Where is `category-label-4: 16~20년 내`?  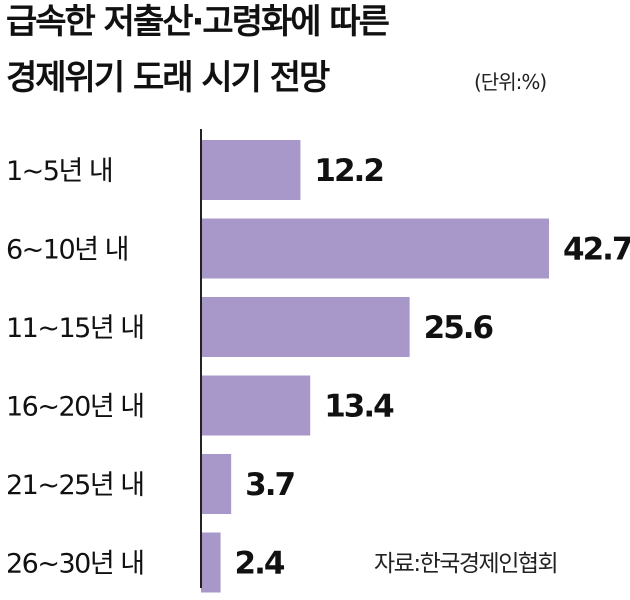 category-label-4: 16~20년 내 is located at coordinates (75, 407).